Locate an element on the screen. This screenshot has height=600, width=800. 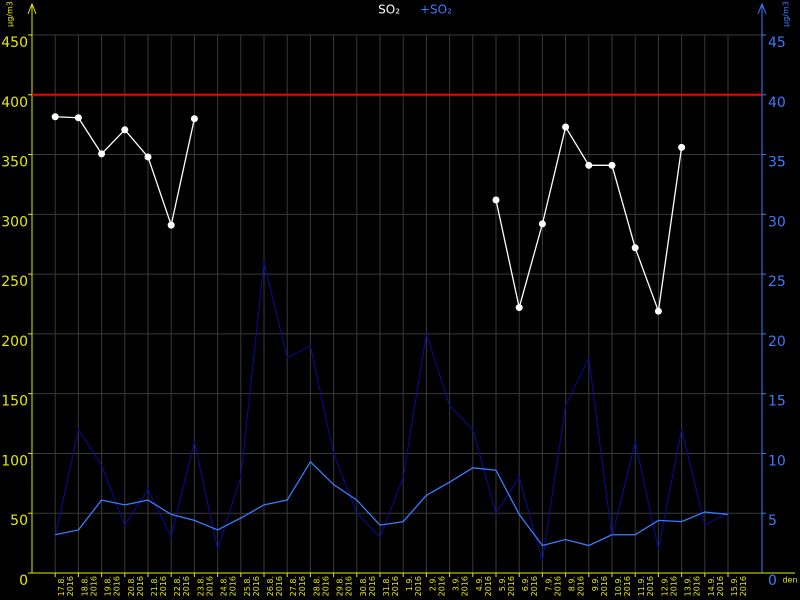
x-tick-label-part: 9.9. is located at coordinates (594, 583).